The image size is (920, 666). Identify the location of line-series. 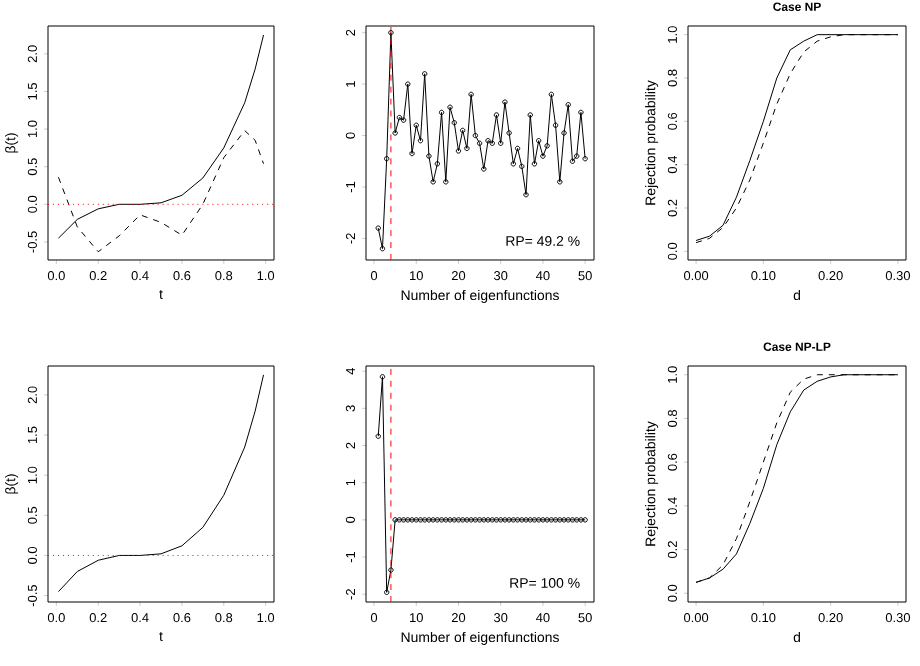
(161, 483).